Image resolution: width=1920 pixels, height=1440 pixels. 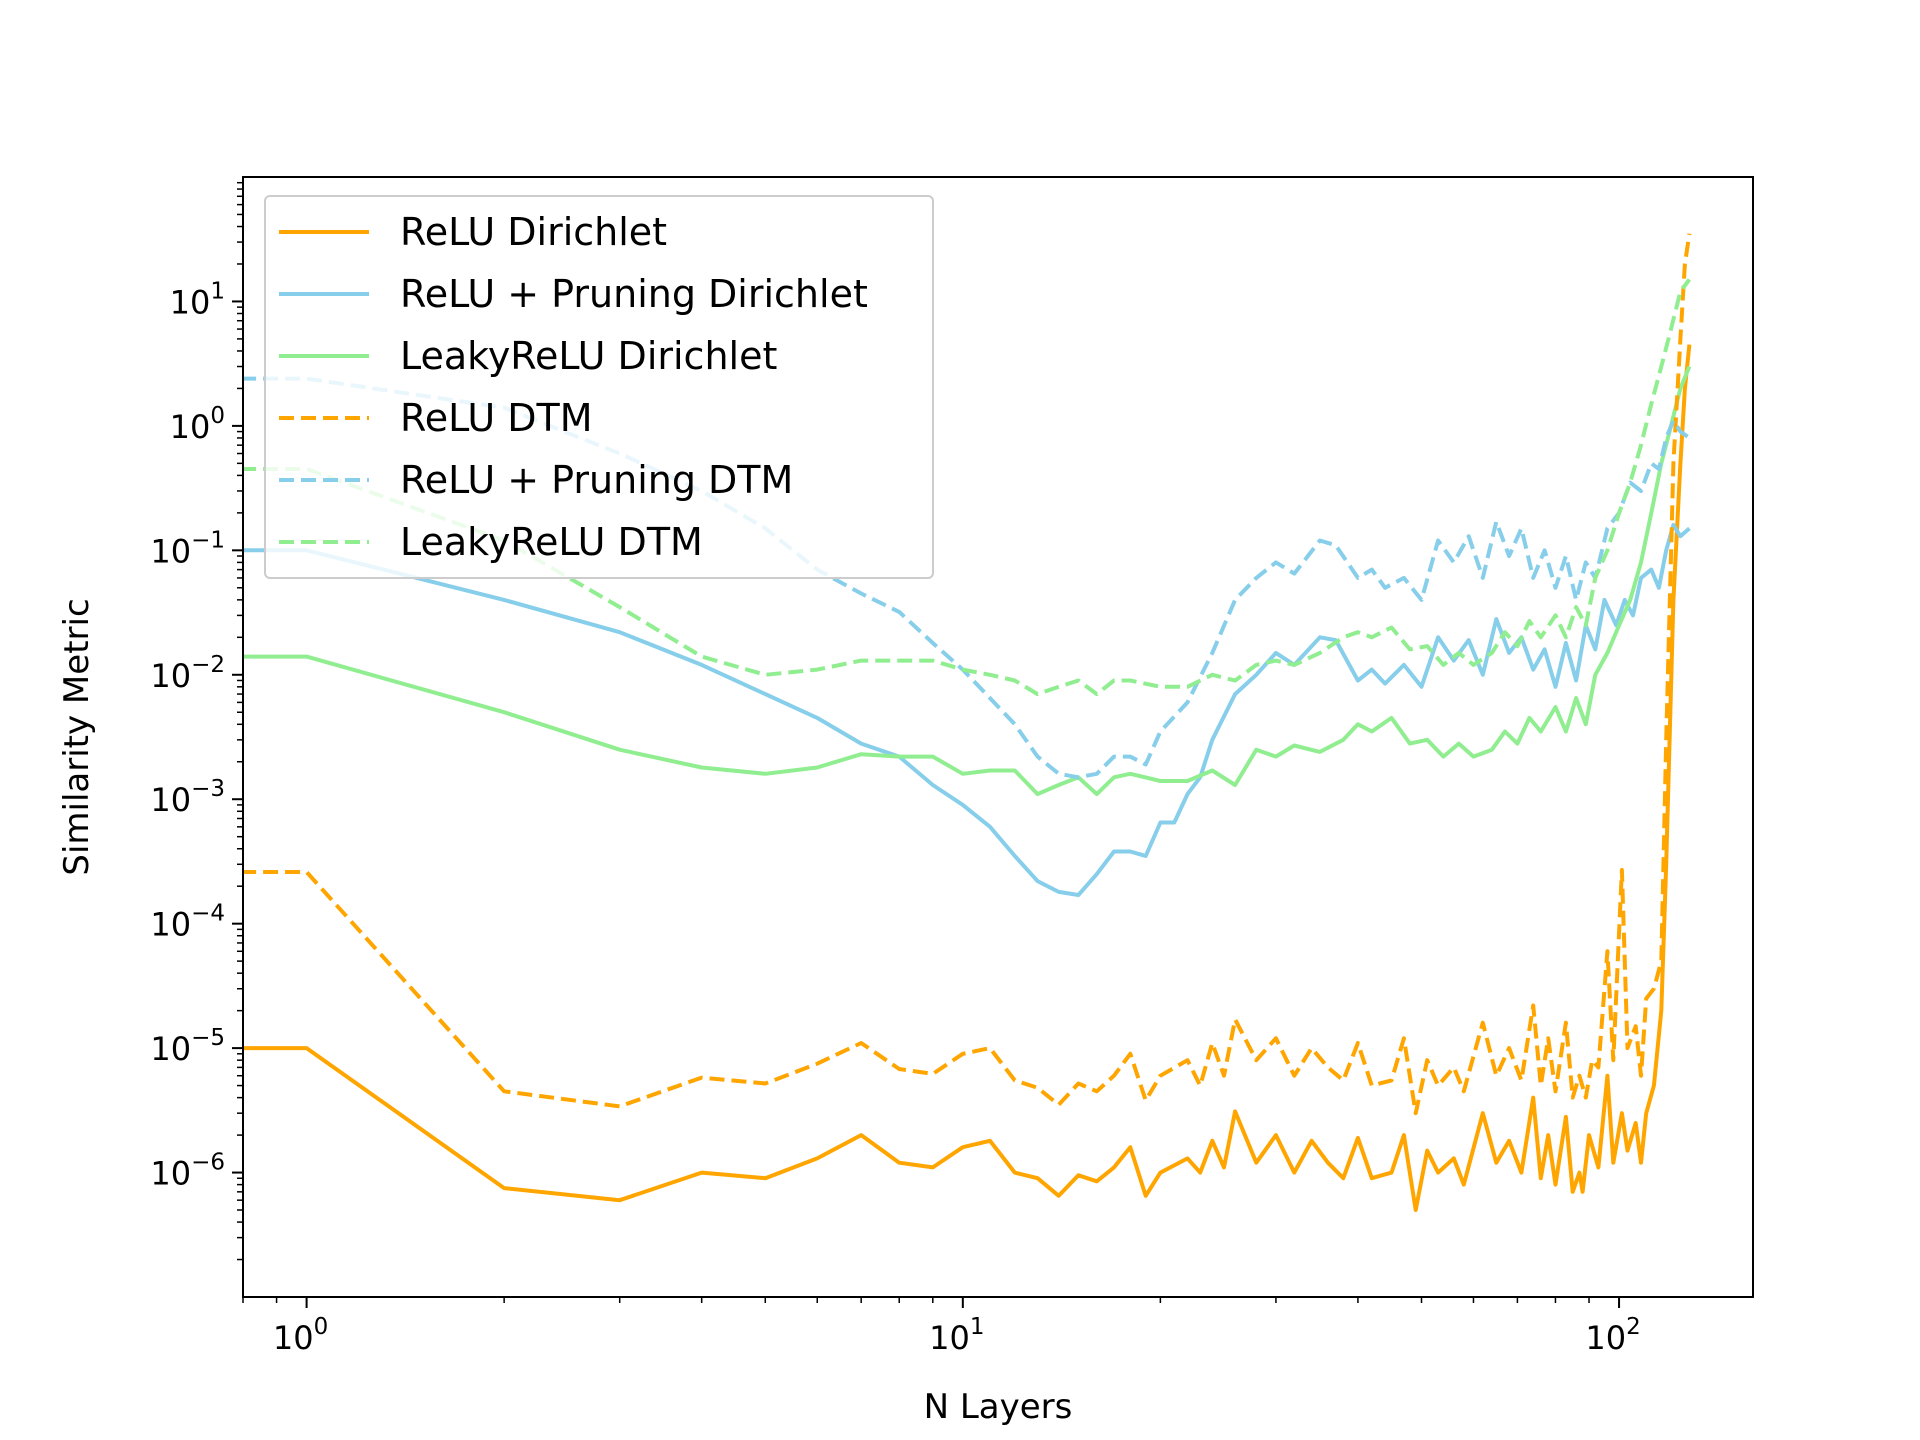 What do you see at coordinates (551, 542) in the screenshot?
I see `legend-label: LeakyReLU DTM` at bounding box center [551, 542].